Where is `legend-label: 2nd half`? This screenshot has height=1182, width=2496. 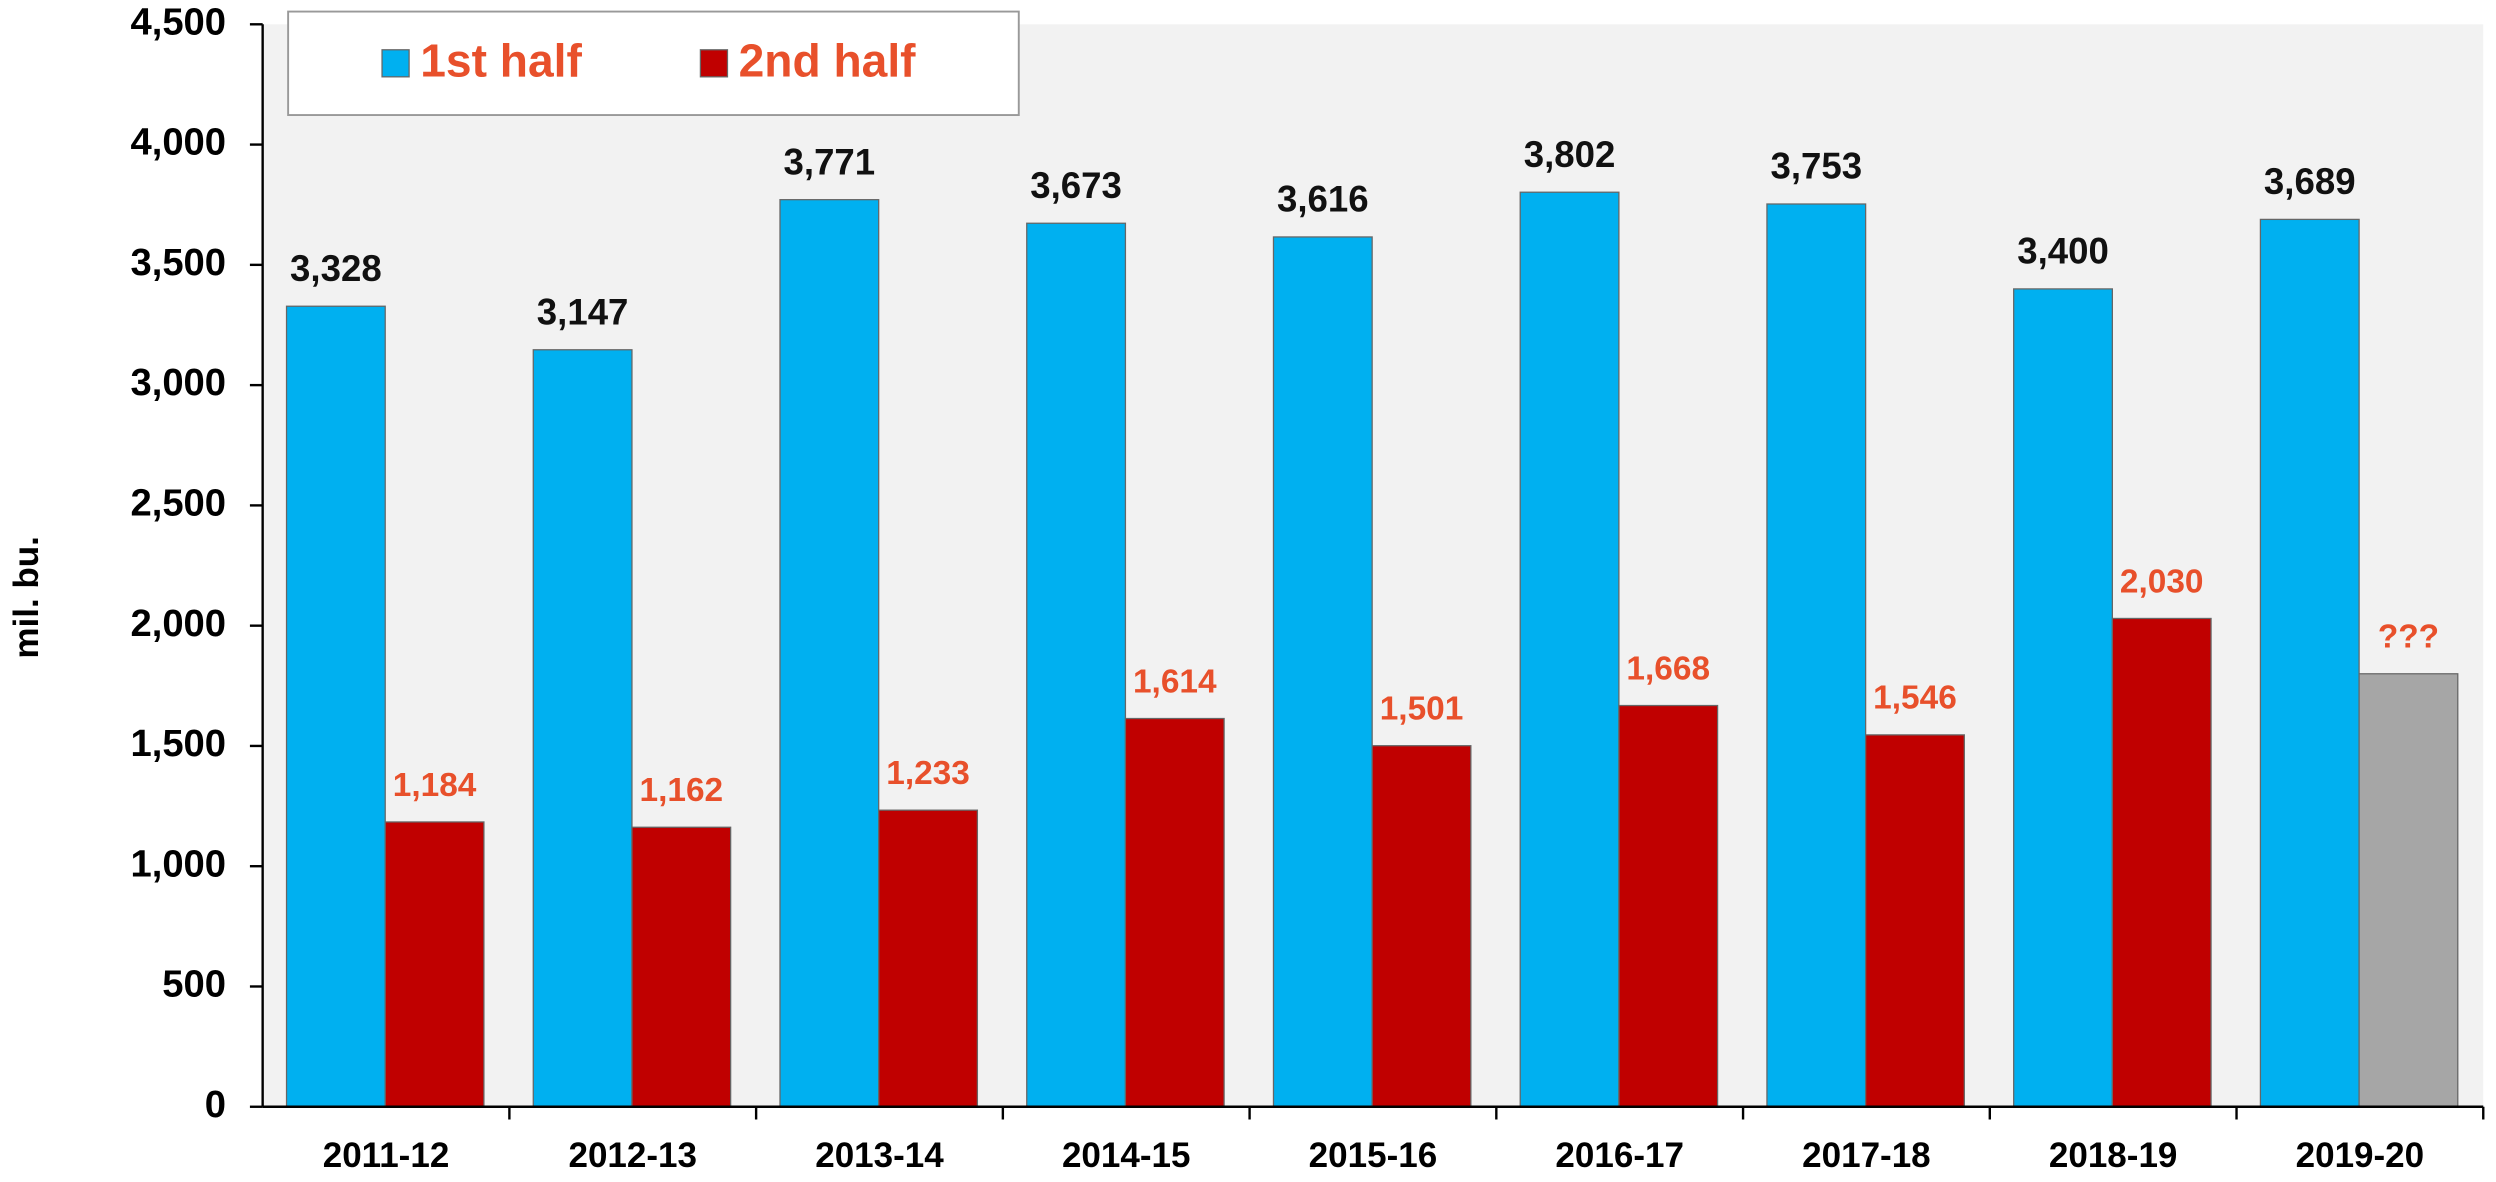
legend-label: 2nd half is located at coordinates (828, 60).